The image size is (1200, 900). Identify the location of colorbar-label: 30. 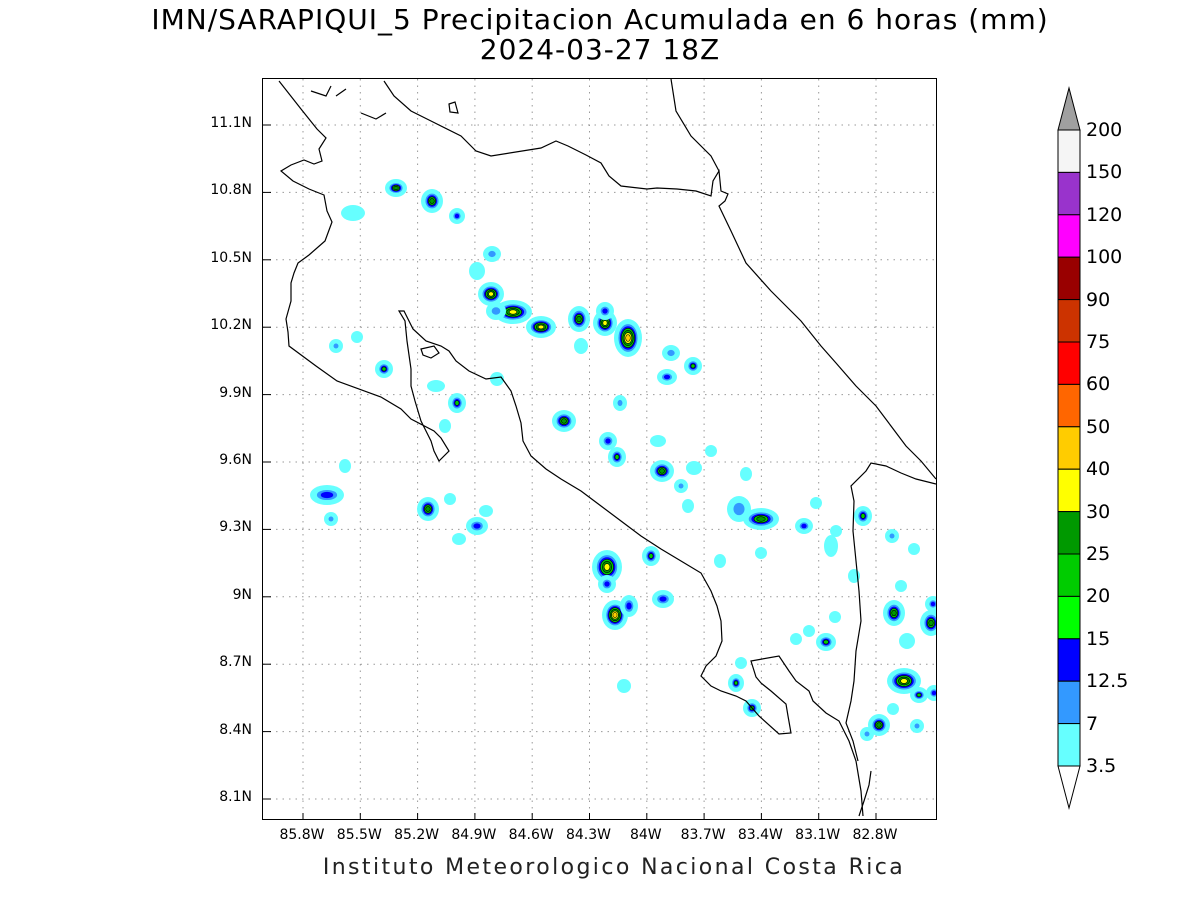
(1098, 511).